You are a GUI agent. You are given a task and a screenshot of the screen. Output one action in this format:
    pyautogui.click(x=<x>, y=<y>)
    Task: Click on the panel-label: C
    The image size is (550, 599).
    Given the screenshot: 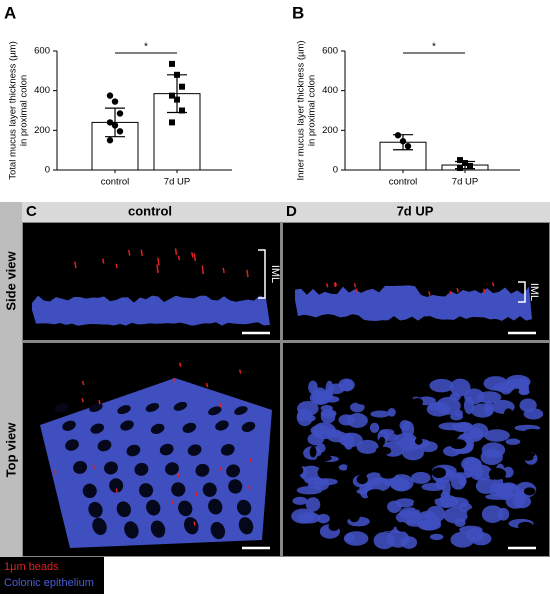 What is the action you would take?
    pyautogui.click(x=31, y=211)
    